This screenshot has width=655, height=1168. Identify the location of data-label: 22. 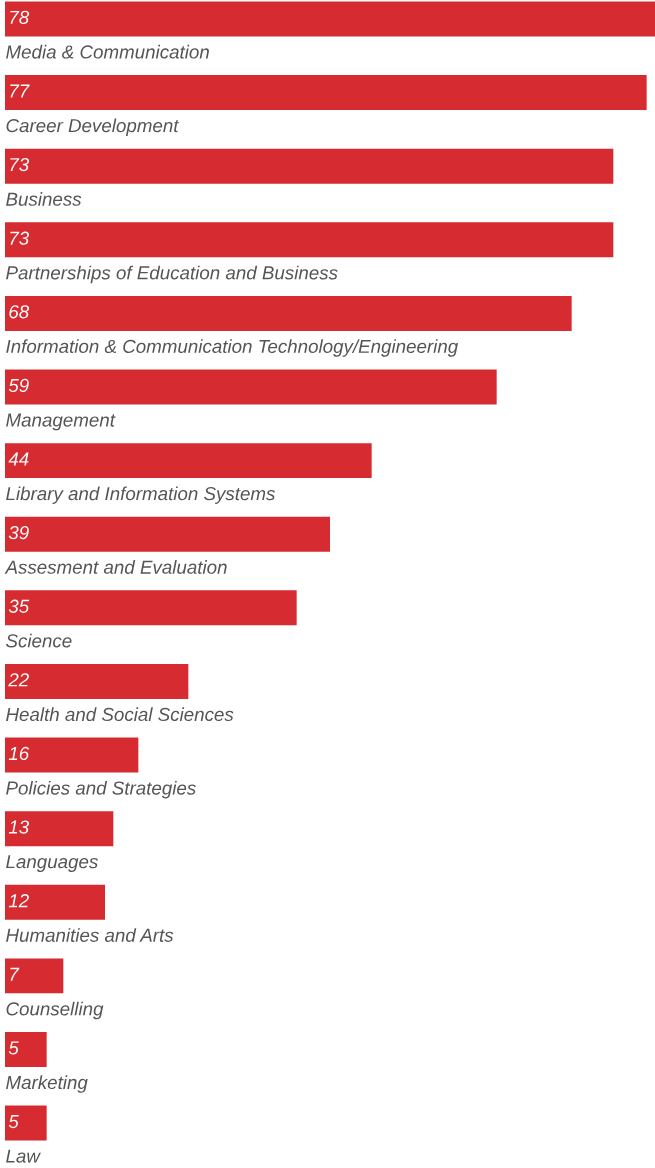
(18, 680).